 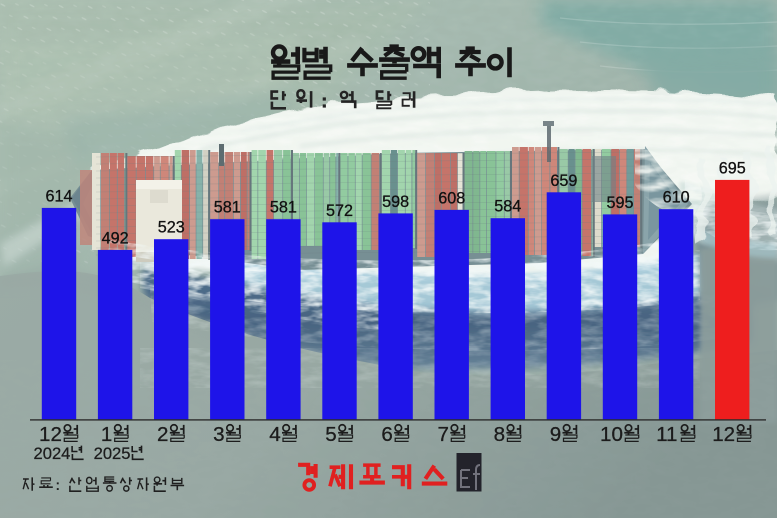 What do you see at coordinates (666, 434) in the screenshot?
I see `svg-text: 11` at bounding box center [666, 434].